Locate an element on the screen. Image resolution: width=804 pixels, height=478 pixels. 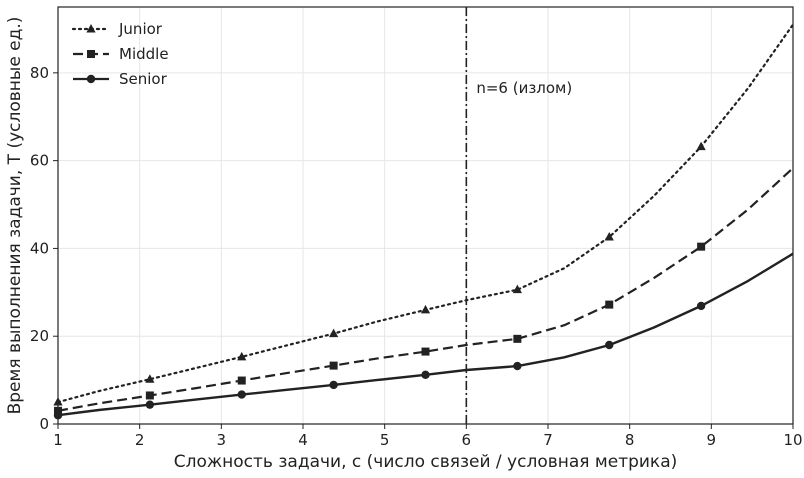
legend-label-senior: Senior is located at coordinates (143, 79).